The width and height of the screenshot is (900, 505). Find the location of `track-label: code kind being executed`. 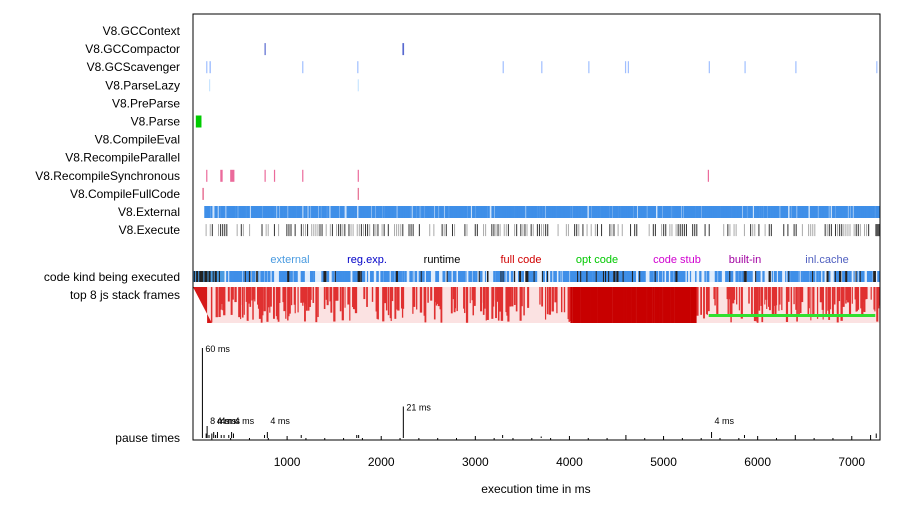

track-label: code kind being executed is located at coordinates (112, 277).